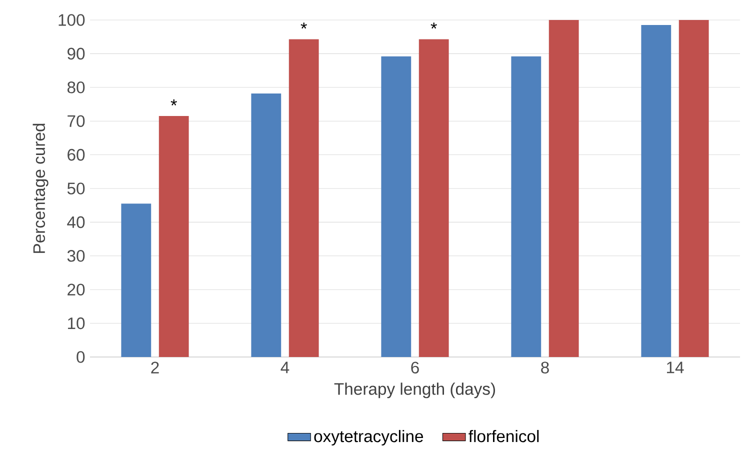 The height and width of the screenshot is (470, 750). I want to click on y-tick-label: 20, so click(76, 290).